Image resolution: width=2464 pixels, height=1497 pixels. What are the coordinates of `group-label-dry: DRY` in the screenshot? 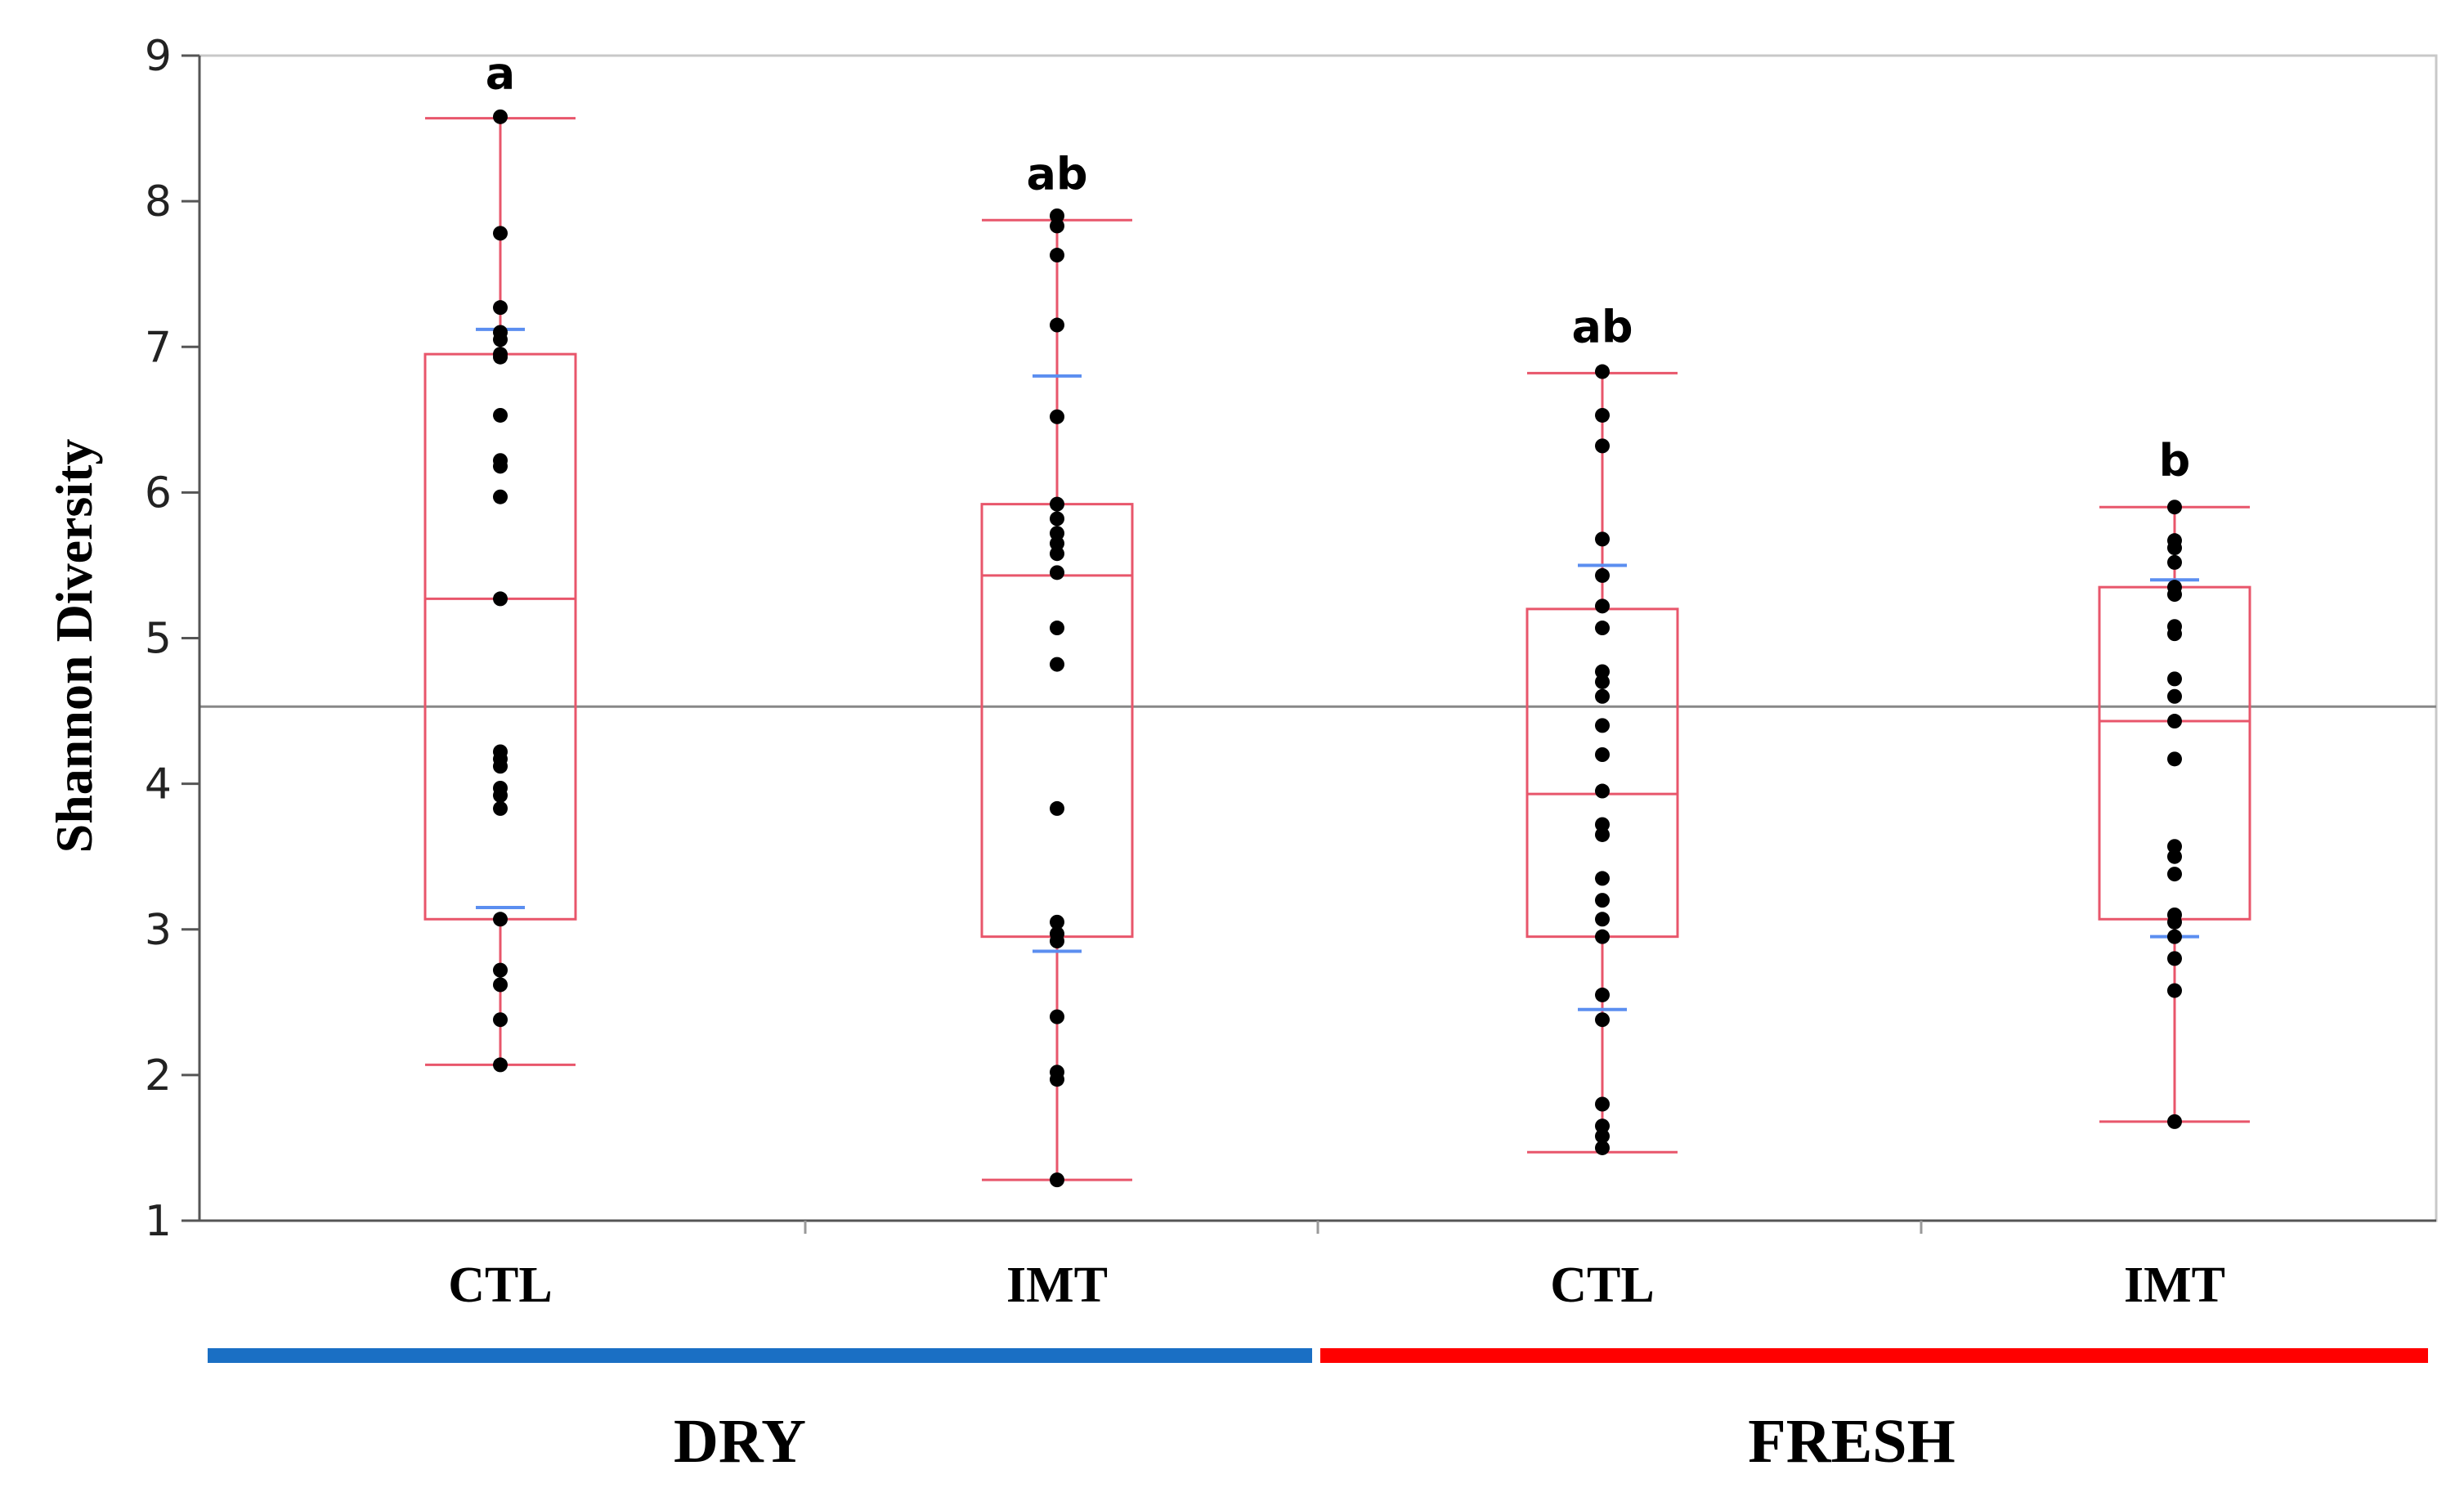 It's located at (740, 1441).